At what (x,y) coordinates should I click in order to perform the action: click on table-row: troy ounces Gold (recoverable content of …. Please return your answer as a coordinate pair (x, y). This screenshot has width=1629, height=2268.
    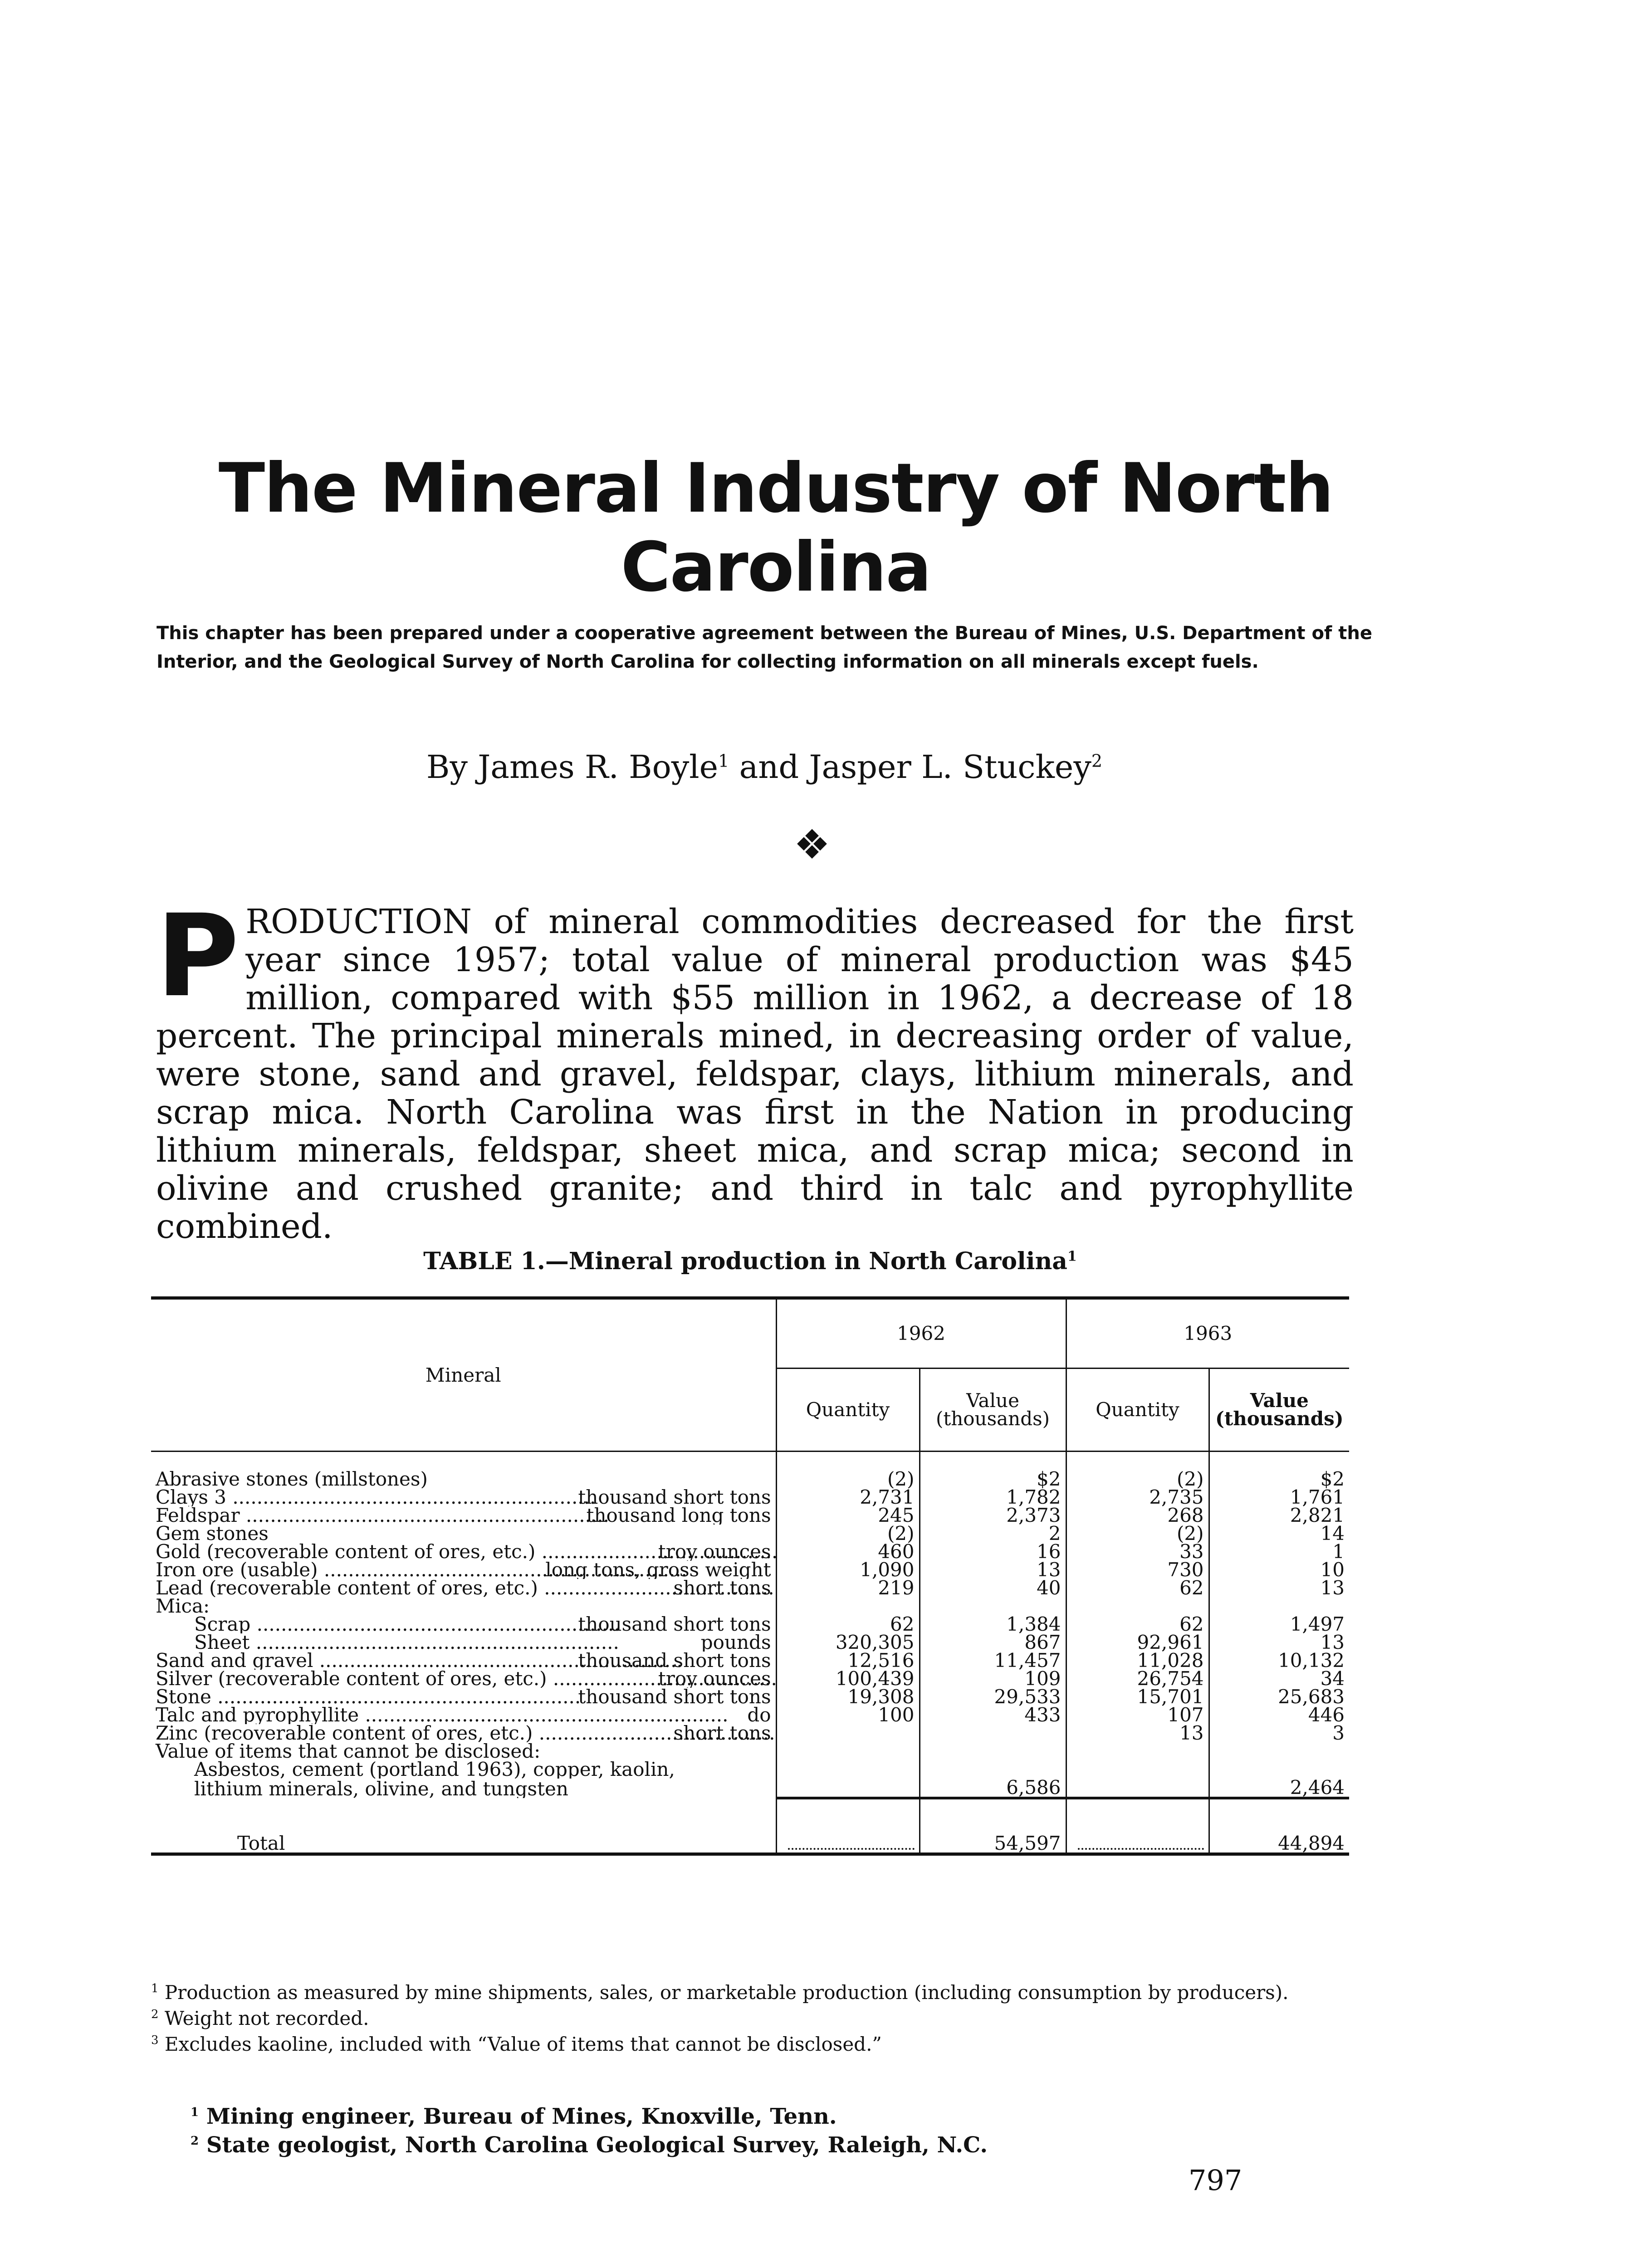
    Looking at the image, I should click on (750, 1551).